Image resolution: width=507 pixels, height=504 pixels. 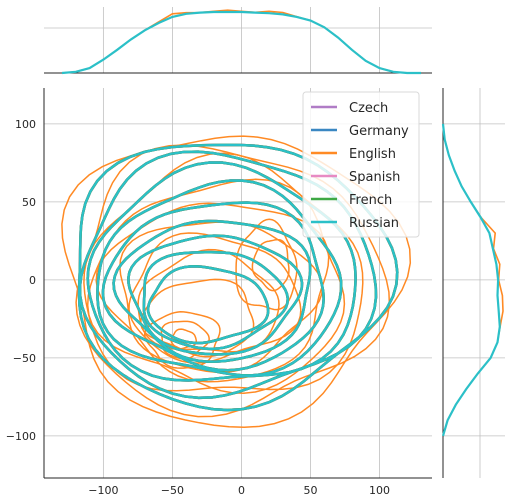 What do you see at coordinates (103, 490) in the screenshot?
I see `x-tick-label: −100` at bounding box center [103, 490].